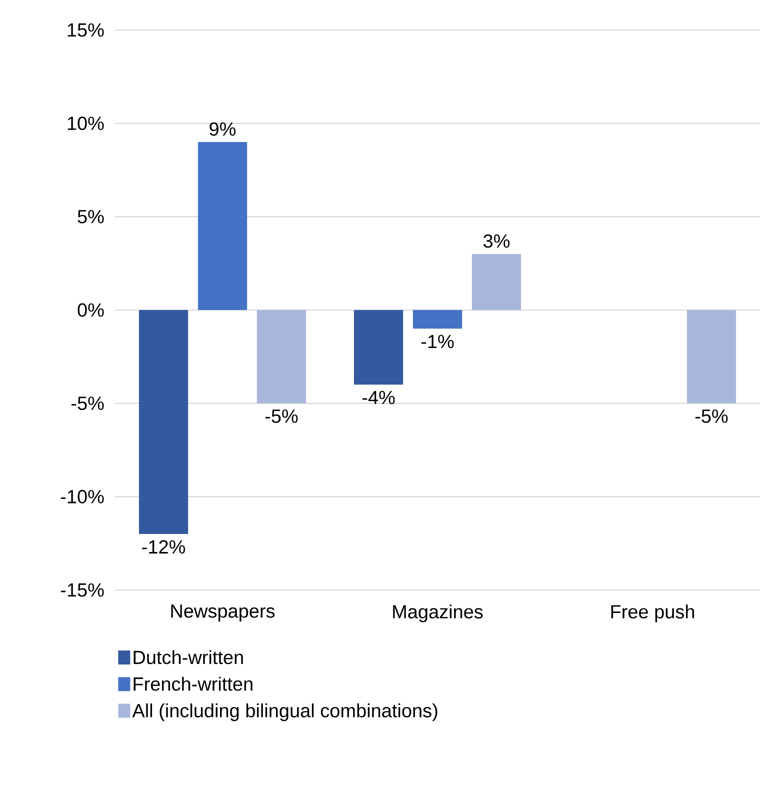 Image resolution: width=772 pixels, height=805 pixels. What do you see at coordinates (82, 590) in the screenshot?
I see `y-tick-label: -15%` at bounding box center [82, 590].